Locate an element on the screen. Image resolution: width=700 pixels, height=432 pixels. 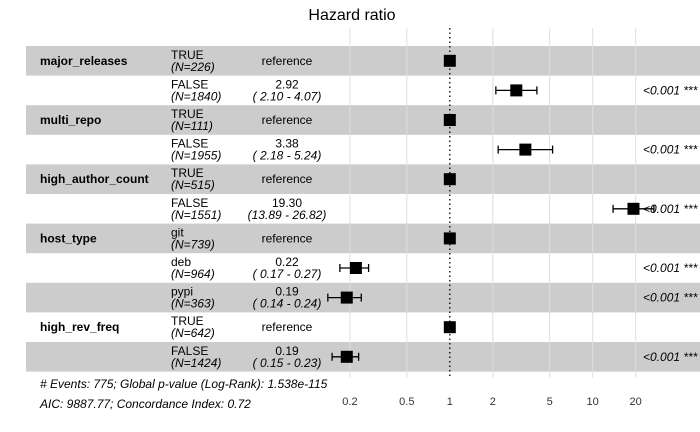
x-tick-label: 2 is located at coordinates (493, 402).